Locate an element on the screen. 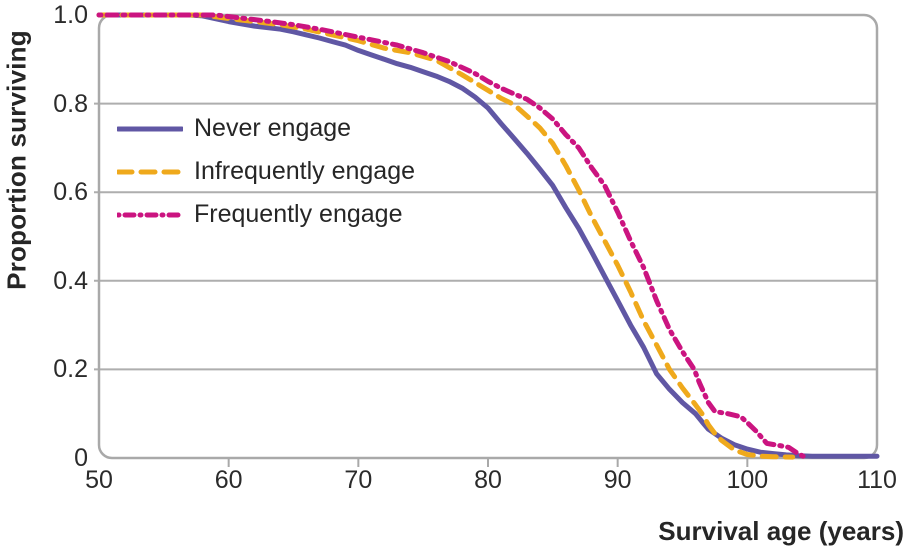 The image size is (908, 557). x-tick-label: 80 is located at coordinates (488, 480).